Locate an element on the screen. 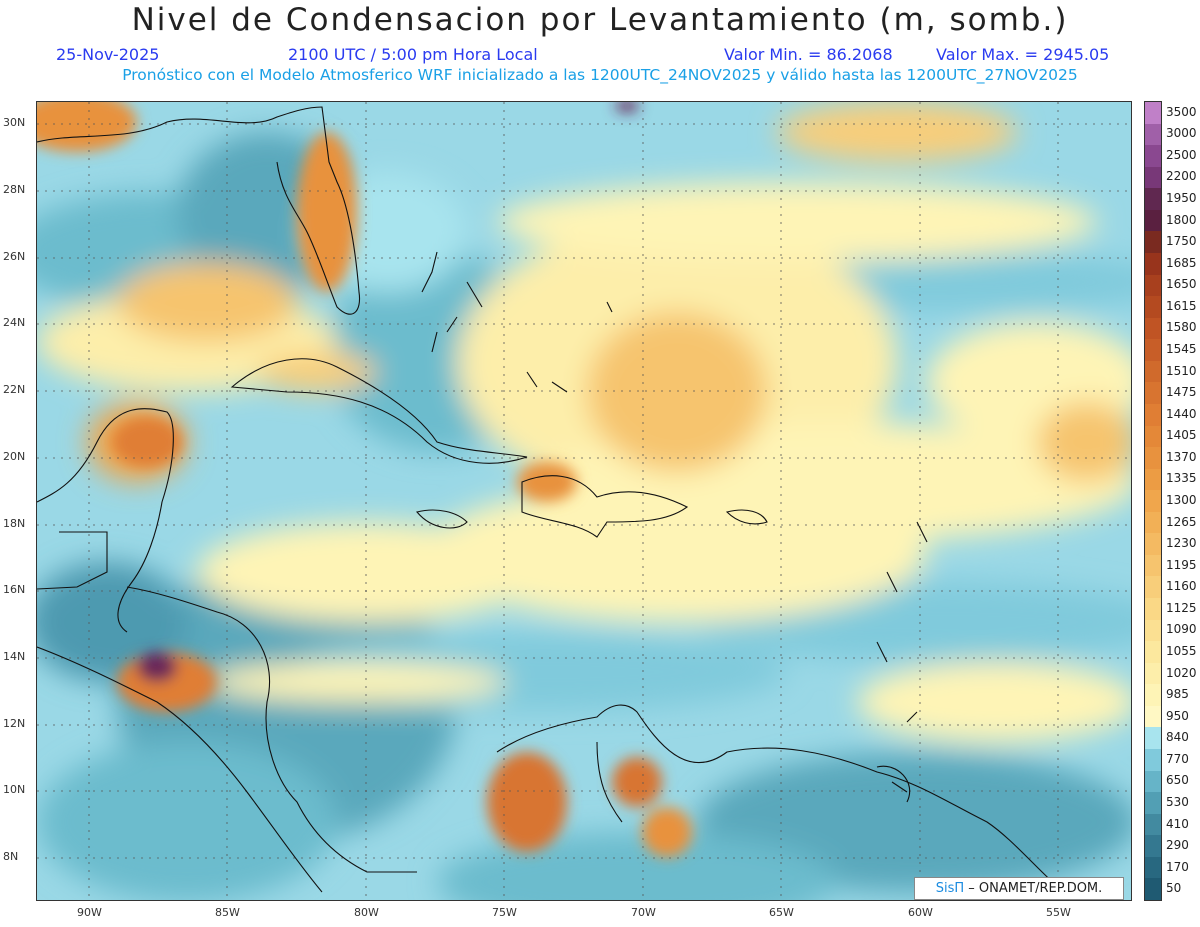 The height and width of the screenshot is (927, 1200). color-bar-label: 950 is located at coordinates (1177, 715).